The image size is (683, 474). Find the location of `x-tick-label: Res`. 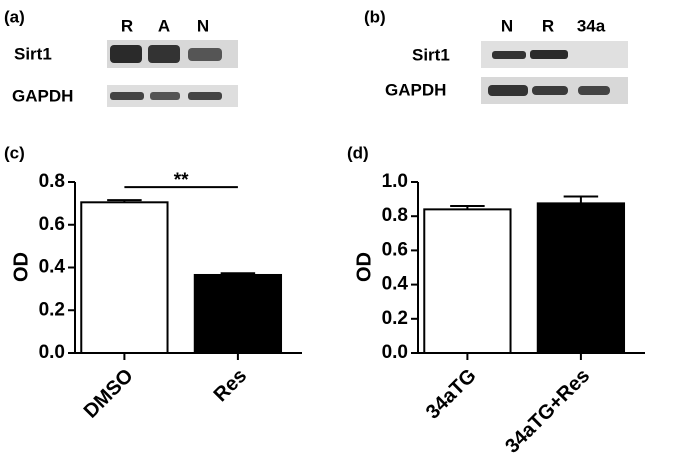

x-tick-label: Res is located at coordinates (231, 386).